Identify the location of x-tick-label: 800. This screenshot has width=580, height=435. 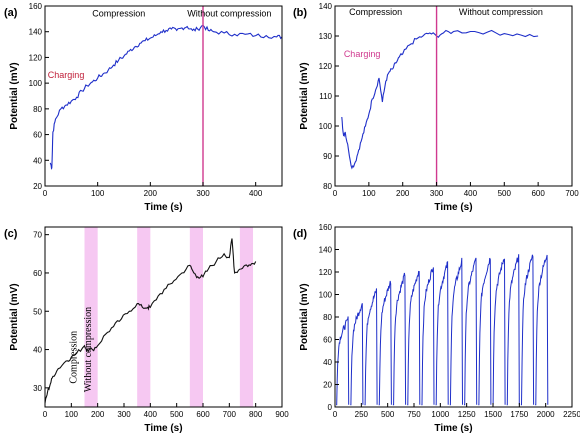
(256, 414).